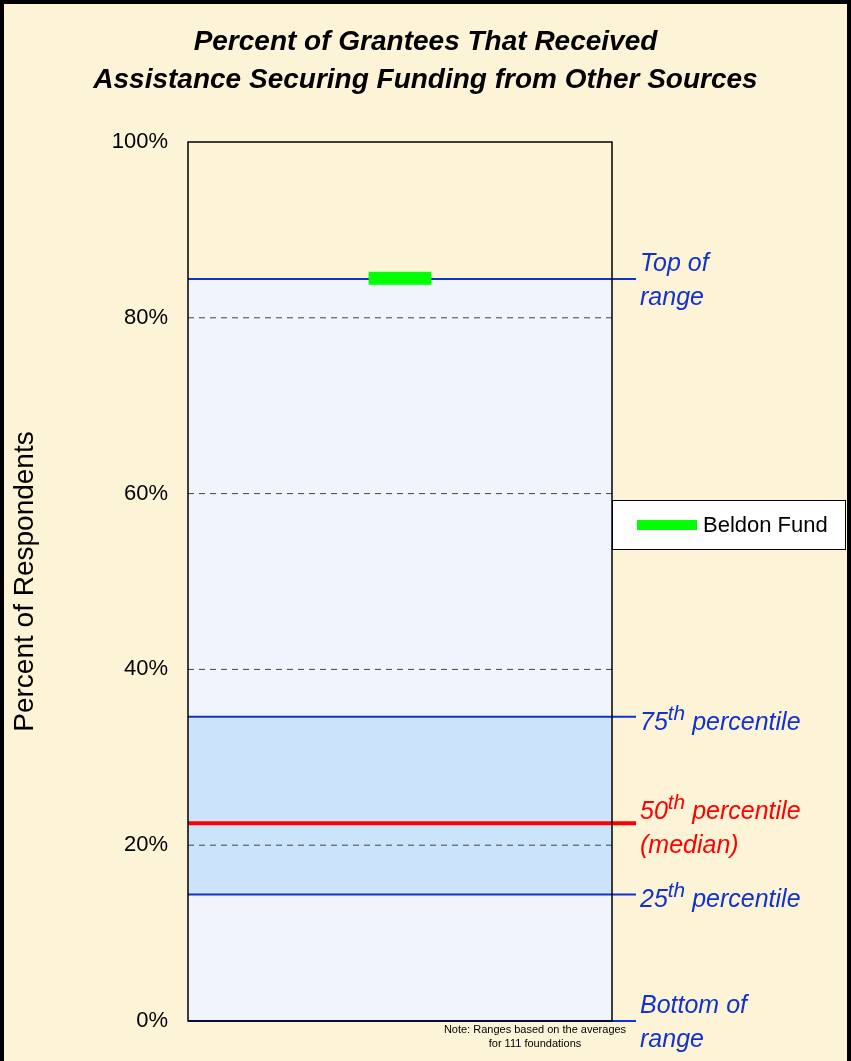 The height and width of the screenshot is (1061, 851). I want to click on ref-line-label: Top of range, so click(674, 280).